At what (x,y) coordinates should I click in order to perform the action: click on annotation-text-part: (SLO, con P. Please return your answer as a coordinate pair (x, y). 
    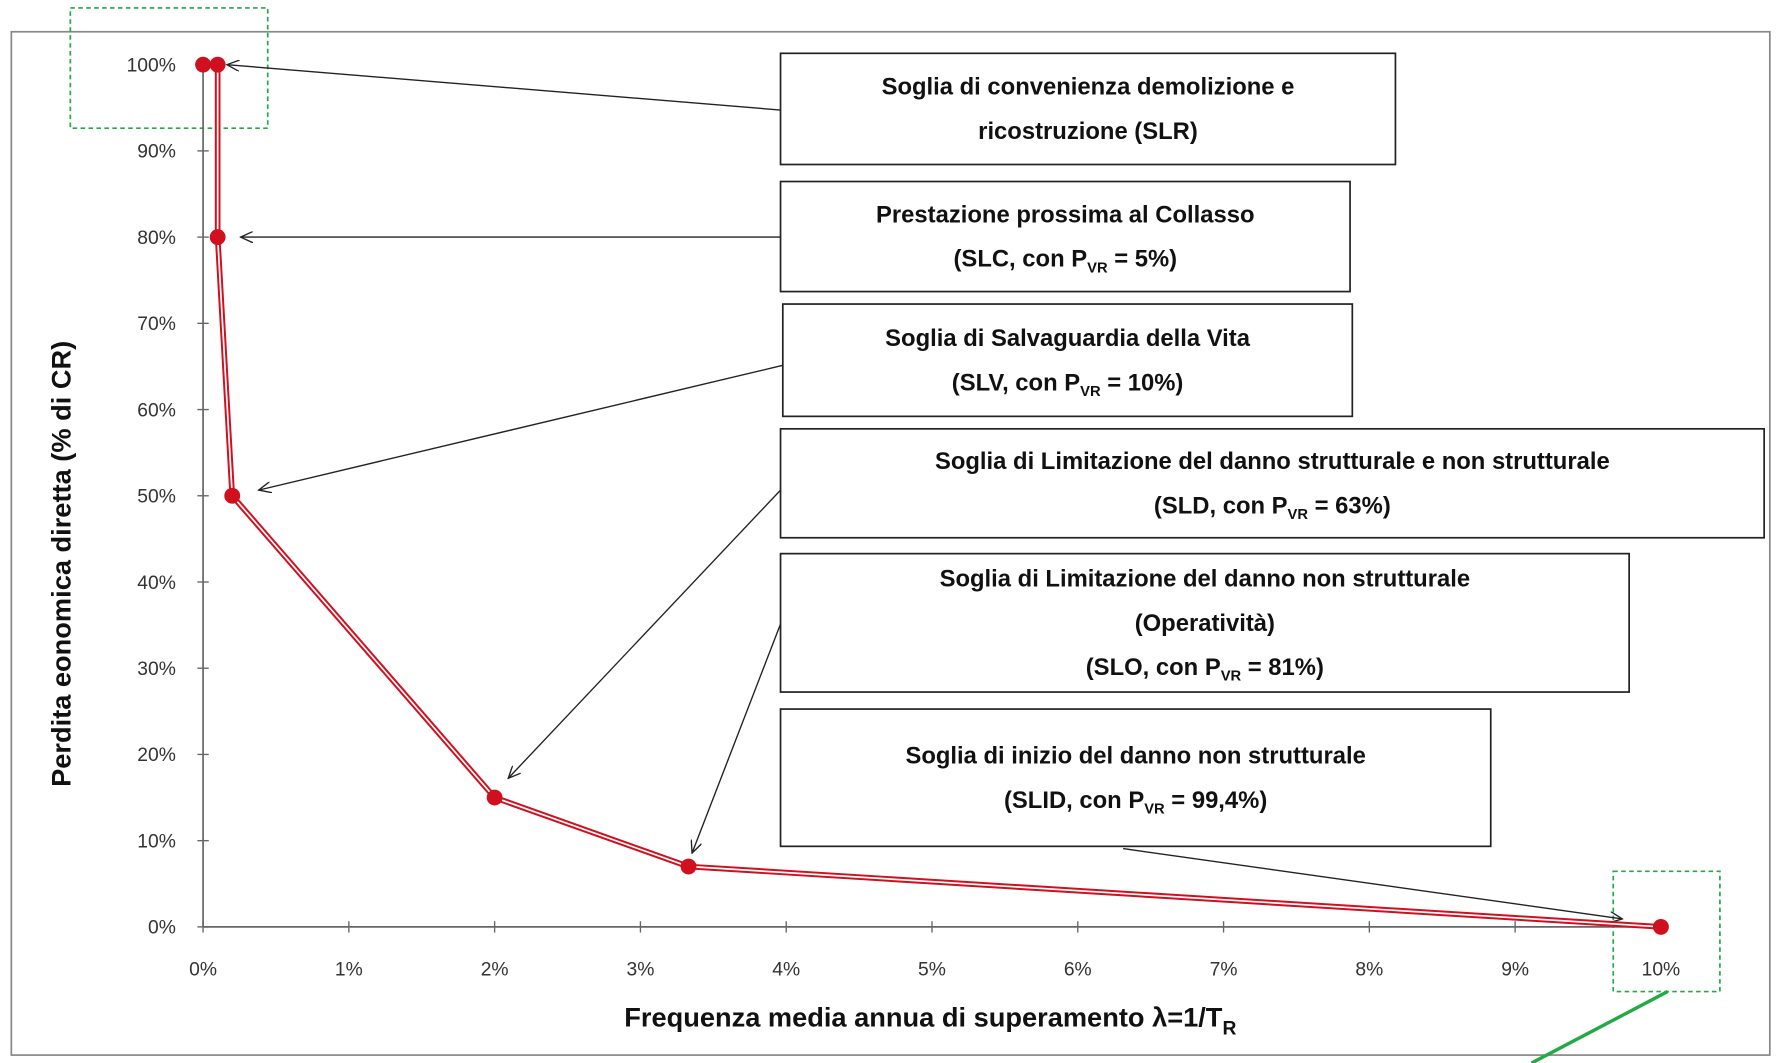
    Looking at the image, I should click on (1153, 667).